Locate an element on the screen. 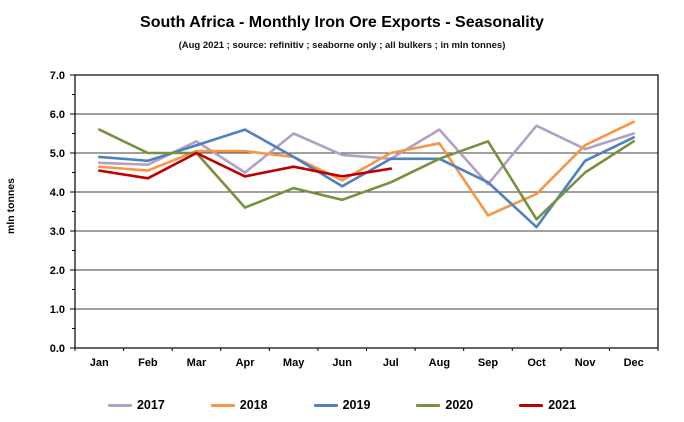 Image resolution: width=684 pixels, height=422 pixels. legend-swatch-2020 is located at coordinates (428, 405).